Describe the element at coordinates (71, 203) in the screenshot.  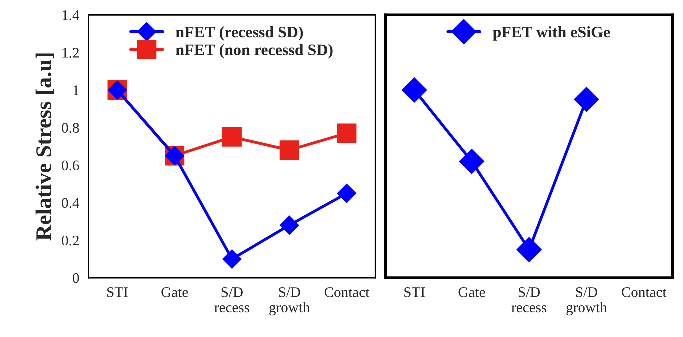
I see `y-tick-label: 0.4` at that location.